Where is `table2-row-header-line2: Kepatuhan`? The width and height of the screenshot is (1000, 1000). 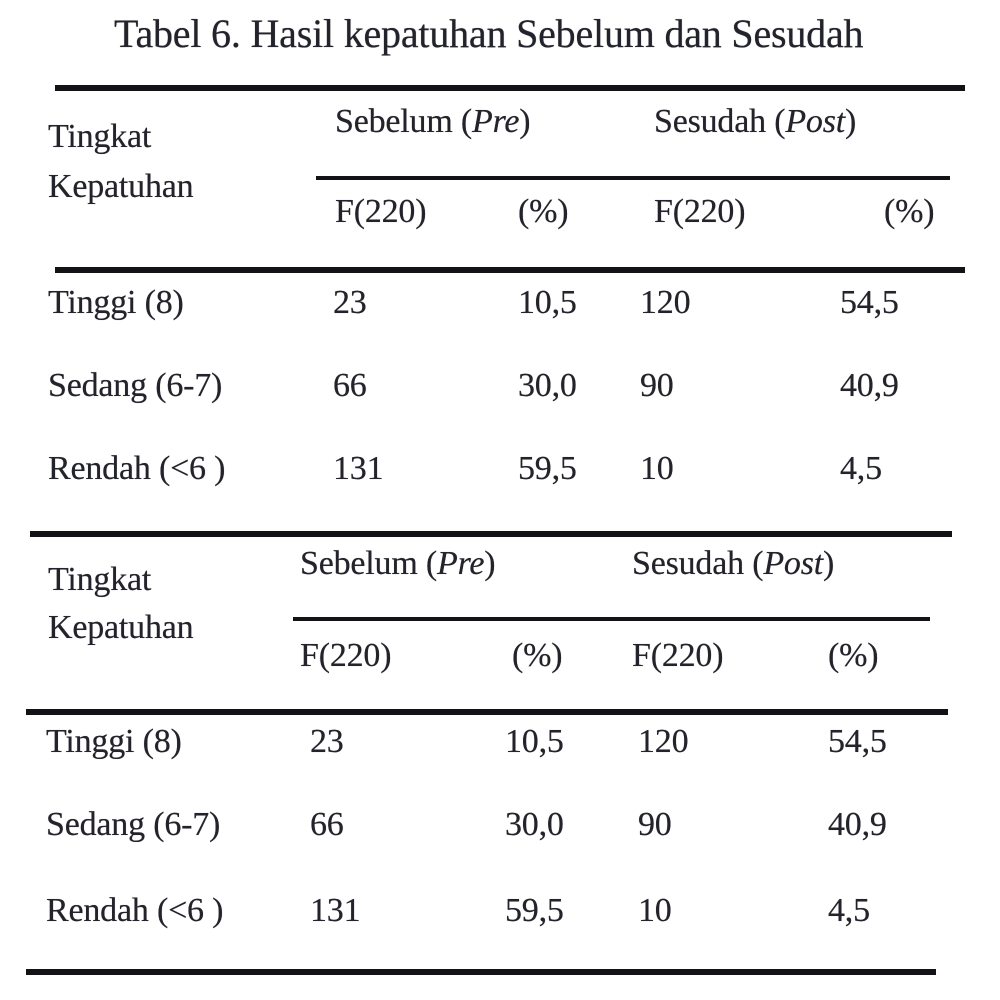
table2-row-header-line2: Kepatuhan is located at coordinates (121, 627).